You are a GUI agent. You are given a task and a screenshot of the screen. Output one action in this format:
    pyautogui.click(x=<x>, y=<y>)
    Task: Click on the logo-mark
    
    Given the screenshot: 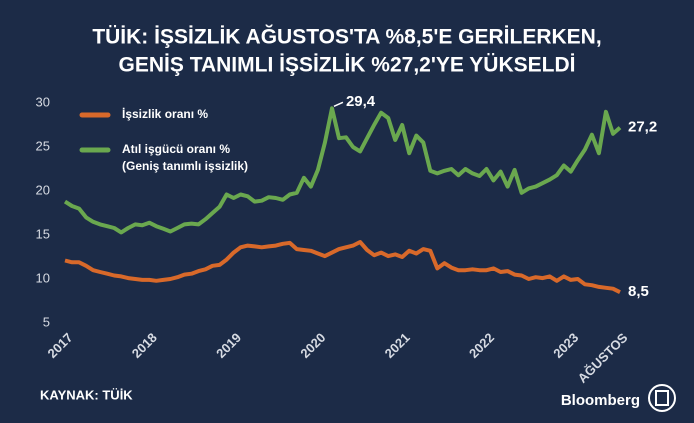 What is the action you would take?
    pyautogui.click(x=662, y=398)
    